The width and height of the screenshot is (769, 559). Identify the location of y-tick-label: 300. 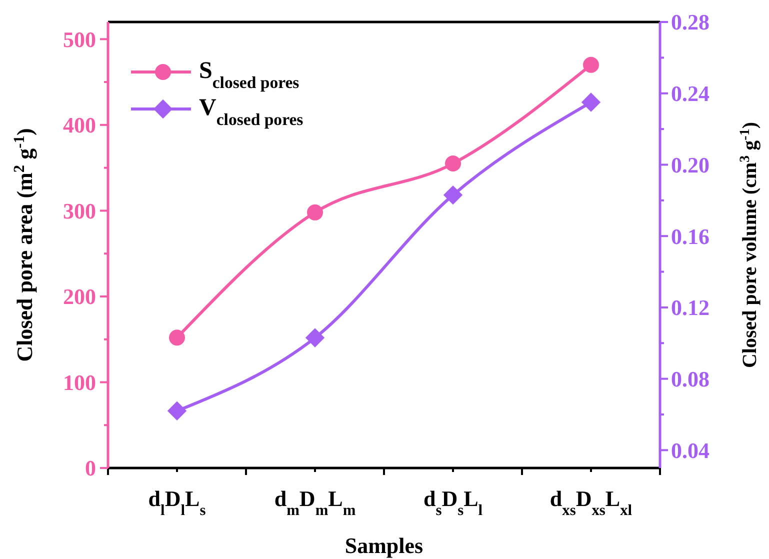
(79, 211).